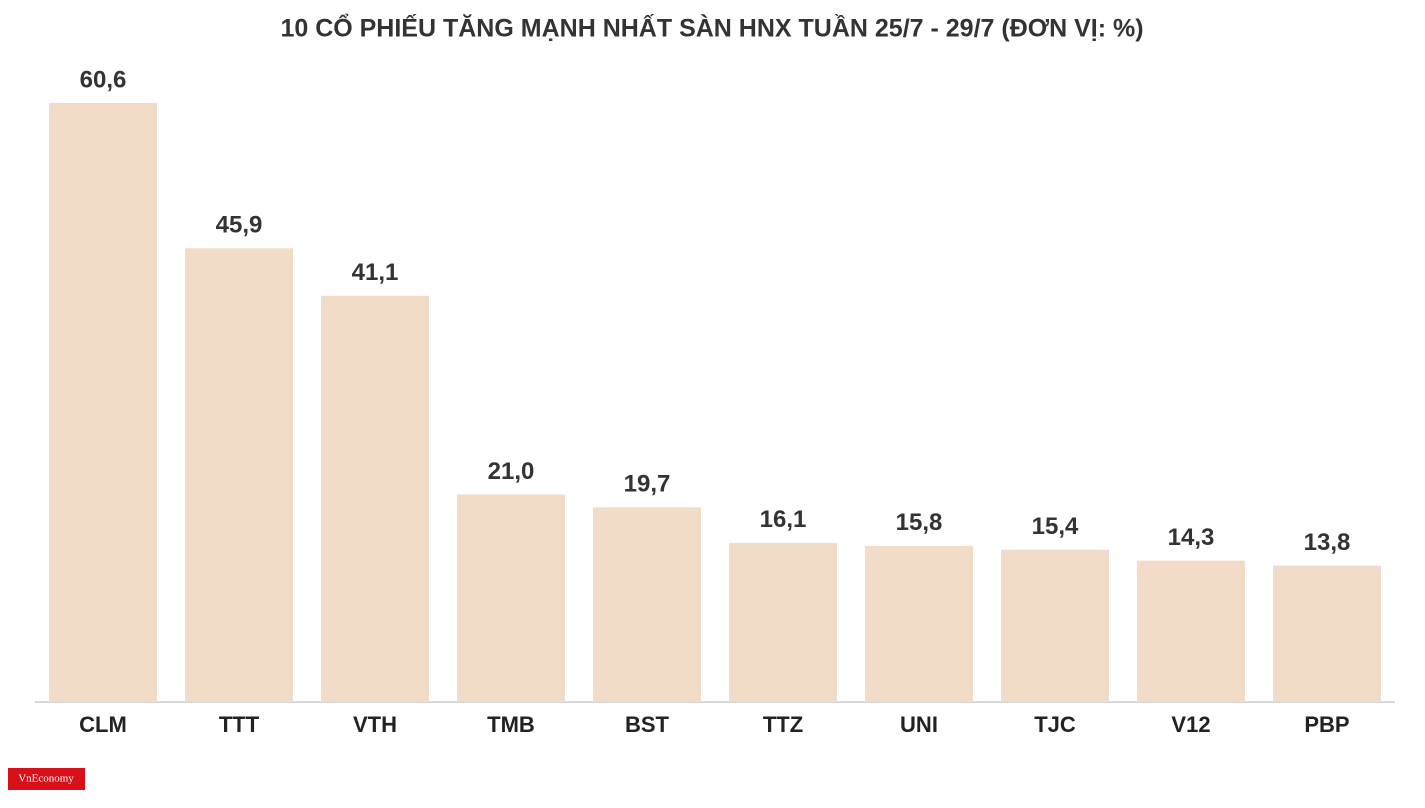 This screenshot has width=1425, height=808. What do you see at coordinates (375, 272) in the screenshot?
I see `value-label: 41,1` at bounding box center [375, 272].